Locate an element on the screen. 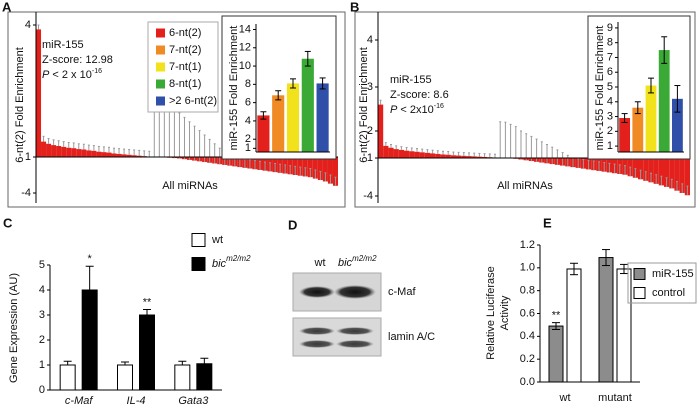 This screenshot has width=700, height=410. panel-label: A is located at coordinates (7, 7).